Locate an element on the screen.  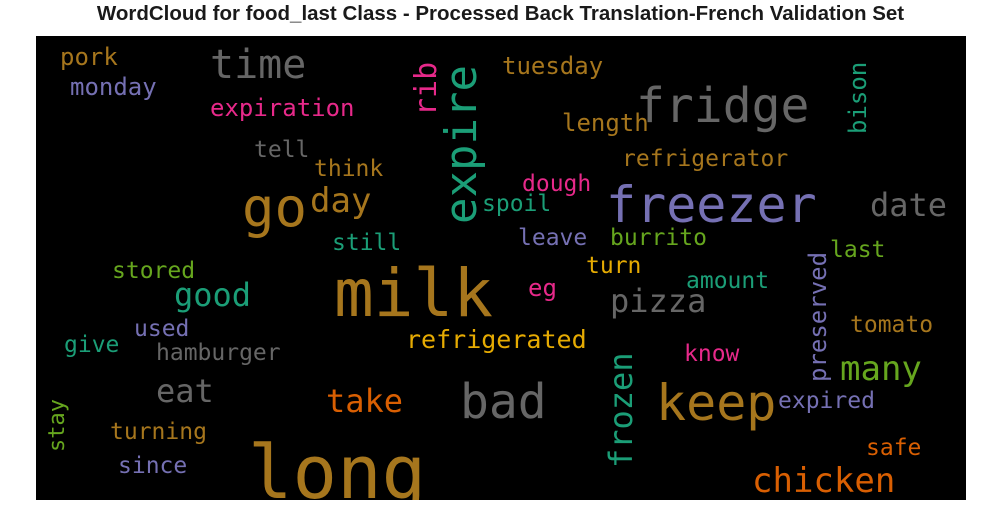
word-eat: eat is located at coordinates (185, 391).